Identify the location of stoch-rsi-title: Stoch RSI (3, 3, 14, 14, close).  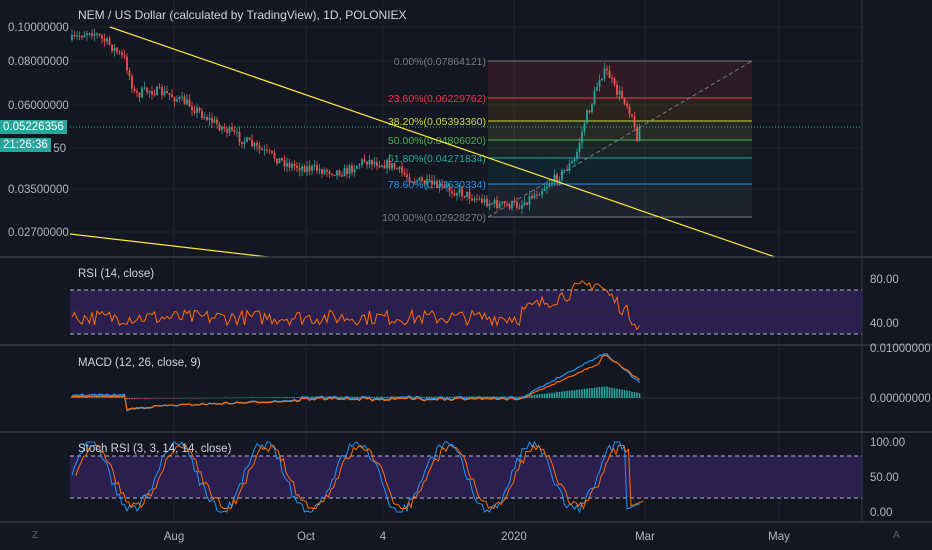
(155, 449).